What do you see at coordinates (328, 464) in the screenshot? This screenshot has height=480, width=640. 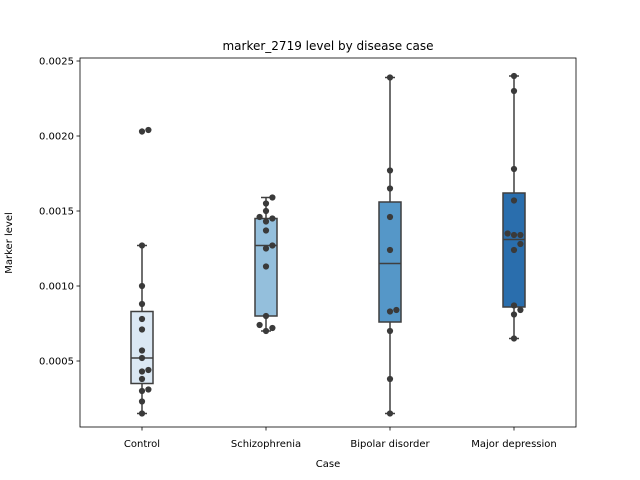 I see `x-axis-label: Case` at bounding box center [328, 464].